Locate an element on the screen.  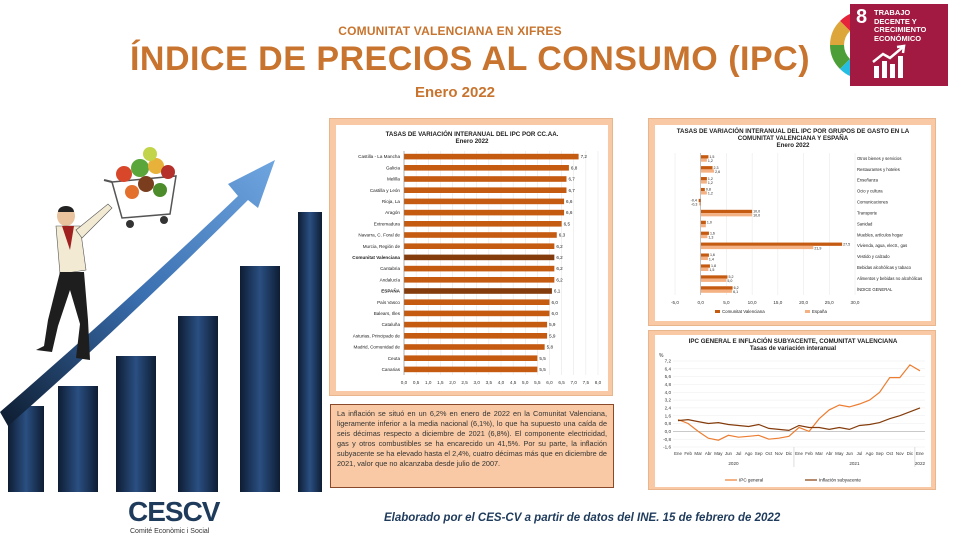
y-tick-label: 2,4 is located at coordinates (668, 408).